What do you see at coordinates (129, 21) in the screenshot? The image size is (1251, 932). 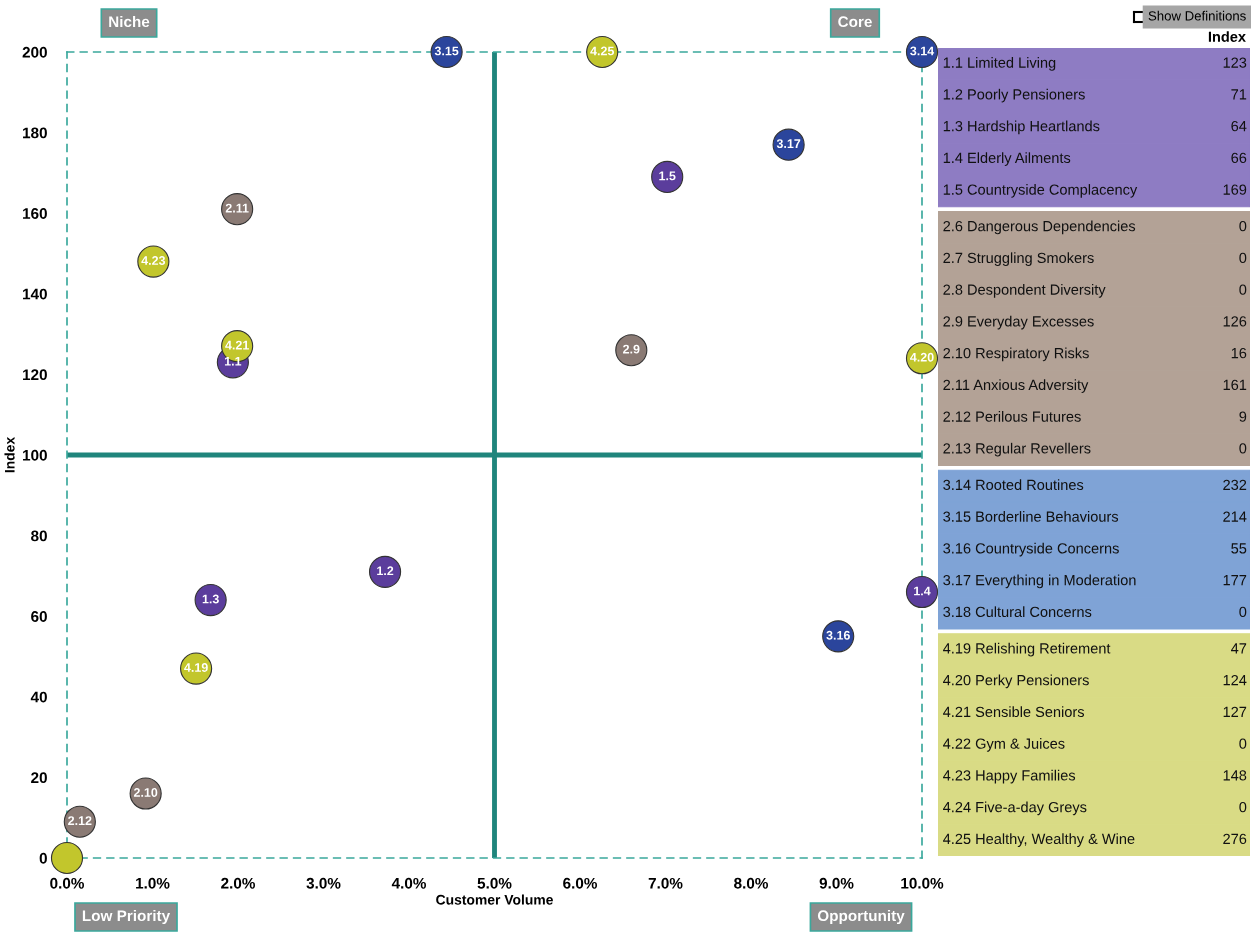 I see `text: Niche` at bounding box center [129, 21].